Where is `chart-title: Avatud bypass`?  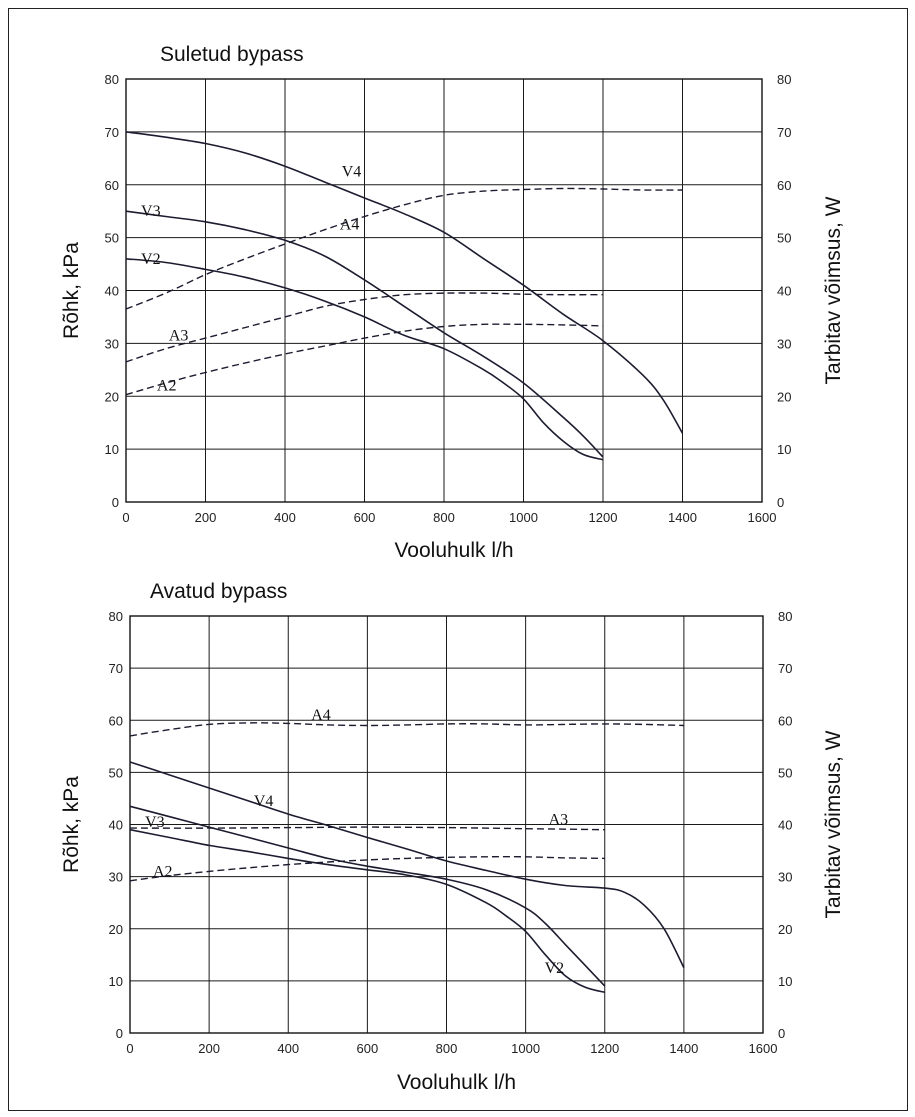 chart-title: Avatud bypass is located at coordinates (218, 591).